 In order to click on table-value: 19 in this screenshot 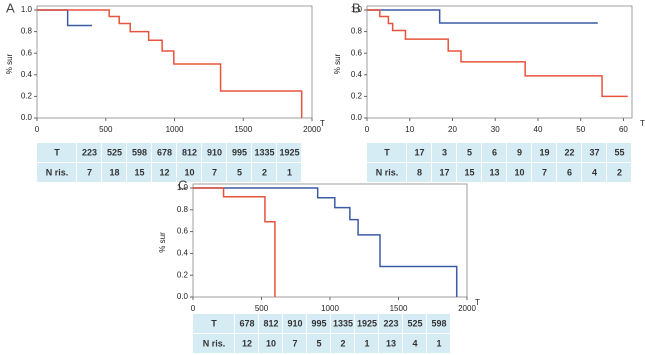, I will do `click(544, 152)`.